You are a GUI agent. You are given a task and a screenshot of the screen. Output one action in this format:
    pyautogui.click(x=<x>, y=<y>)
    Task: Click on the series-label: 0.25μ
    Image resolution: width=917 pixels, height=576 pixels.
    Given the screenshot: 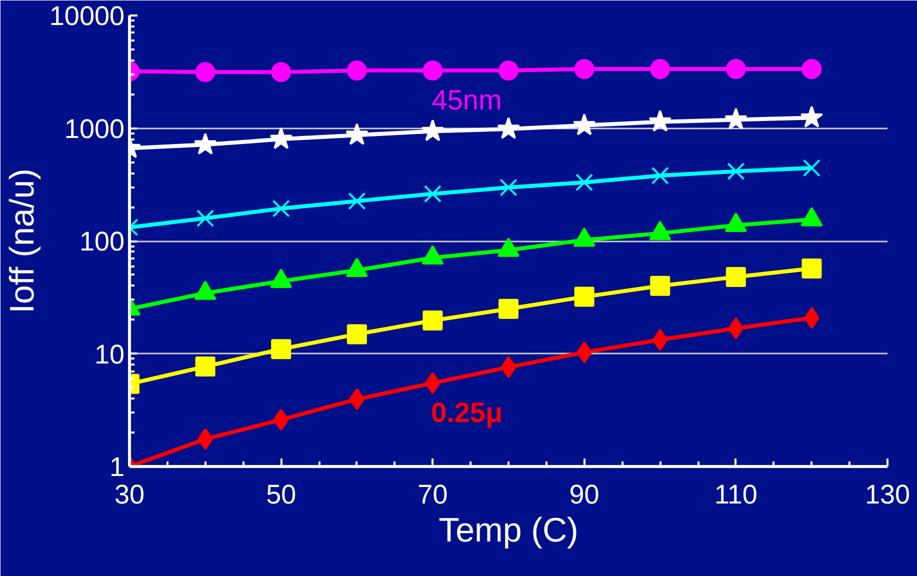 What is the action you would take?
    pyautogui.click(x=466, y=412)
    